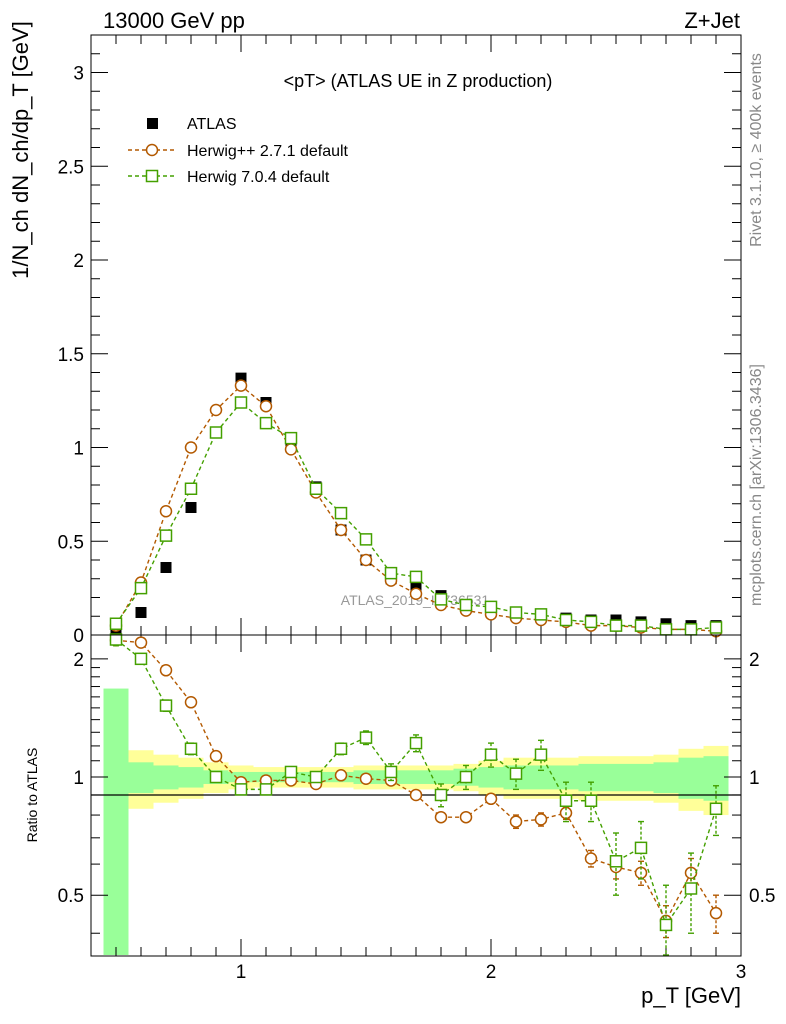 The image size is (786, 1024). I want to click on rivet-label: Rivet 3.1.10, ≥ 400k events, so click(756, 150).